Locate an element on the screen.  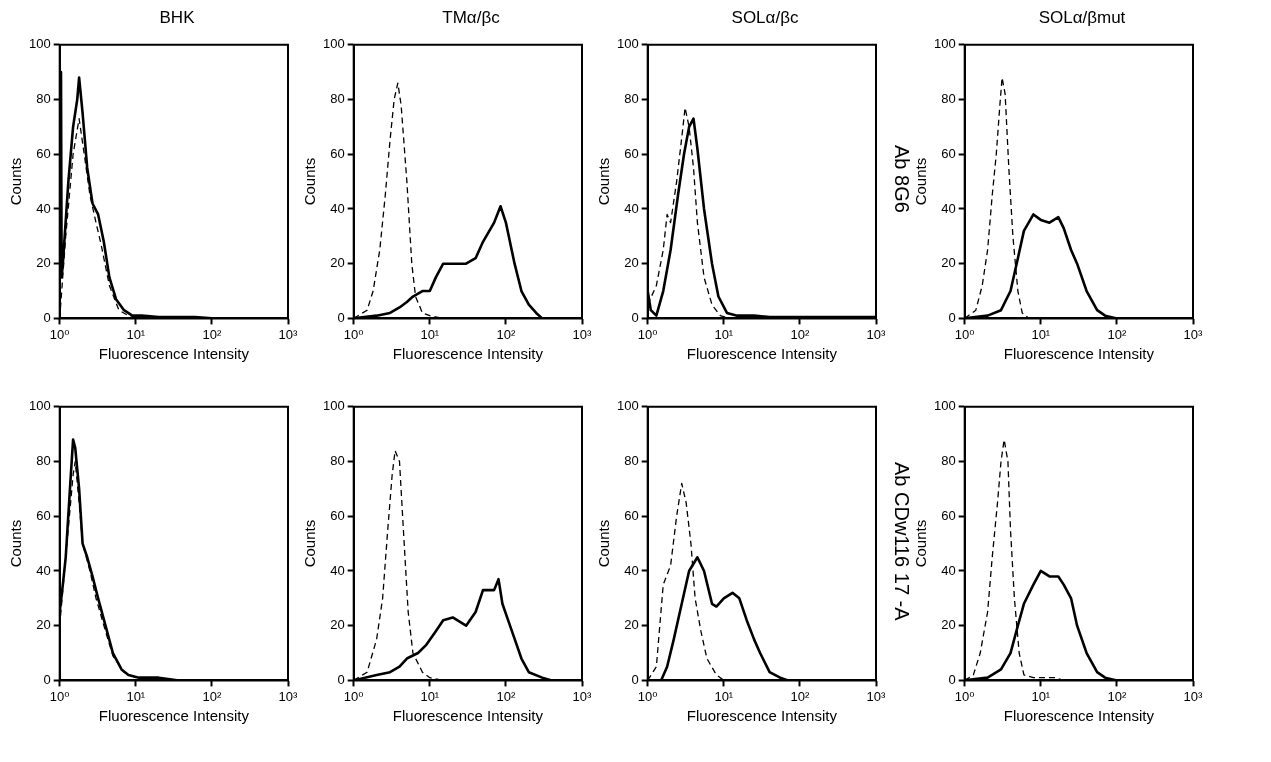
chart-title: BHK is located at coordinates (177, 18).